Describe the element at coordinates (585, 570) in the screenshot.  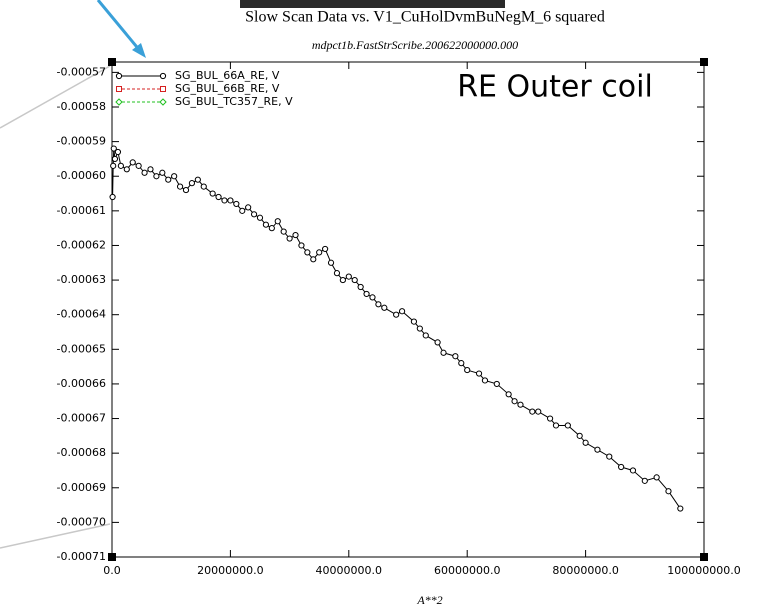
I see `x-tick-label: 80000000.0` at that location.